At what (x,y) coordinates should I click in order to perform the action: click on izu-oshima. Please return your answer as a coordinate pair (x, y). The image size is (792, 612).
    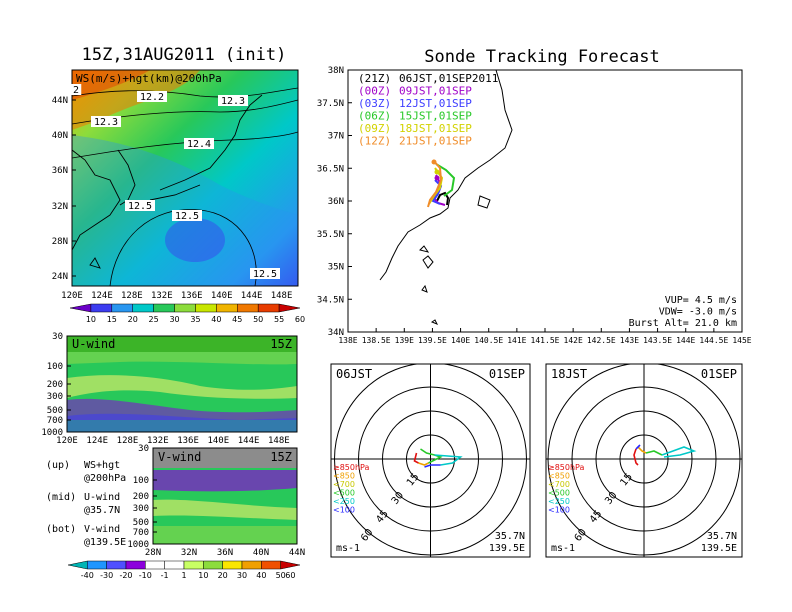
    Looking at the image, I should click on (428, 262).